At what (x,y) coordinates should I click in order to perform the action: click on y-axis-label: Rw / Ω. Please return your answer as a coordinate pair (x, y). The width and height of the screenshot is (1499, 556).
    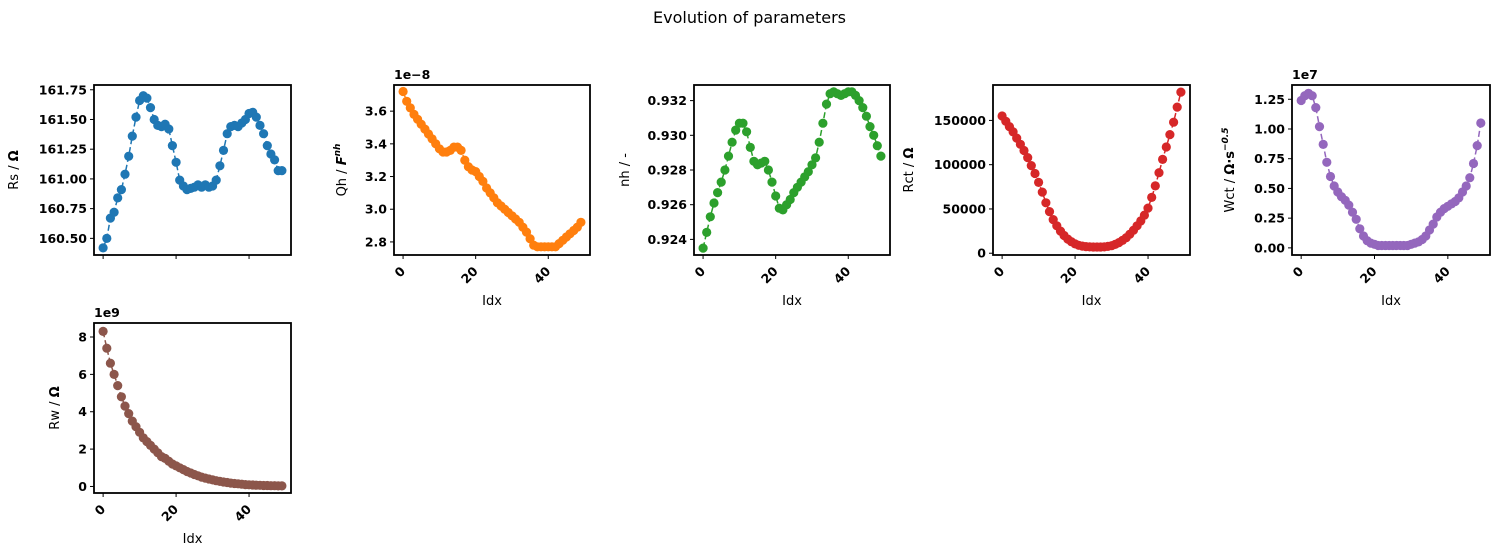
    Looking at the image, I should click on (55, 407).